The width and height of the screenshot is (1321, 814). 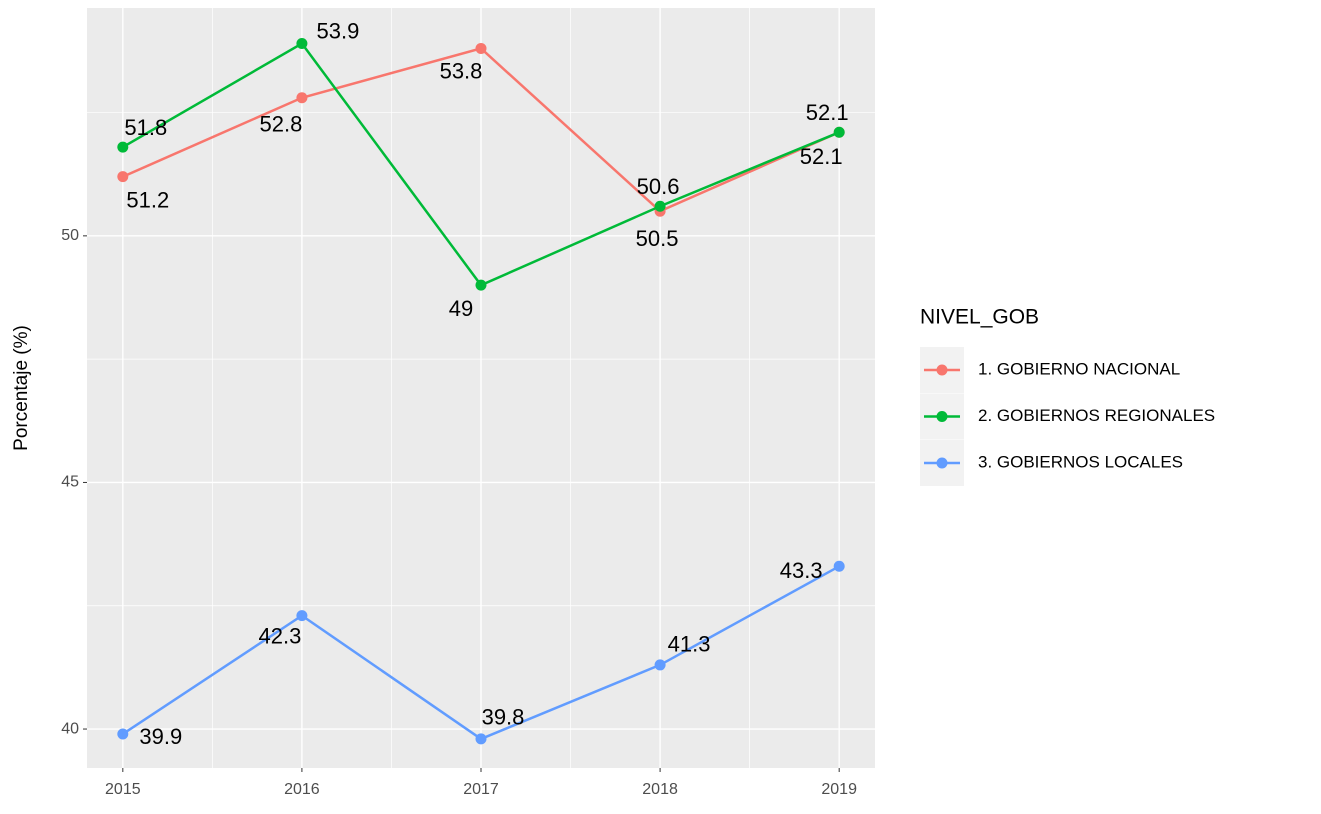 What do you see at coordinates (689, 644) in the screenshot?
I see `data-label: 41.3` at bounding box center [689, 644].